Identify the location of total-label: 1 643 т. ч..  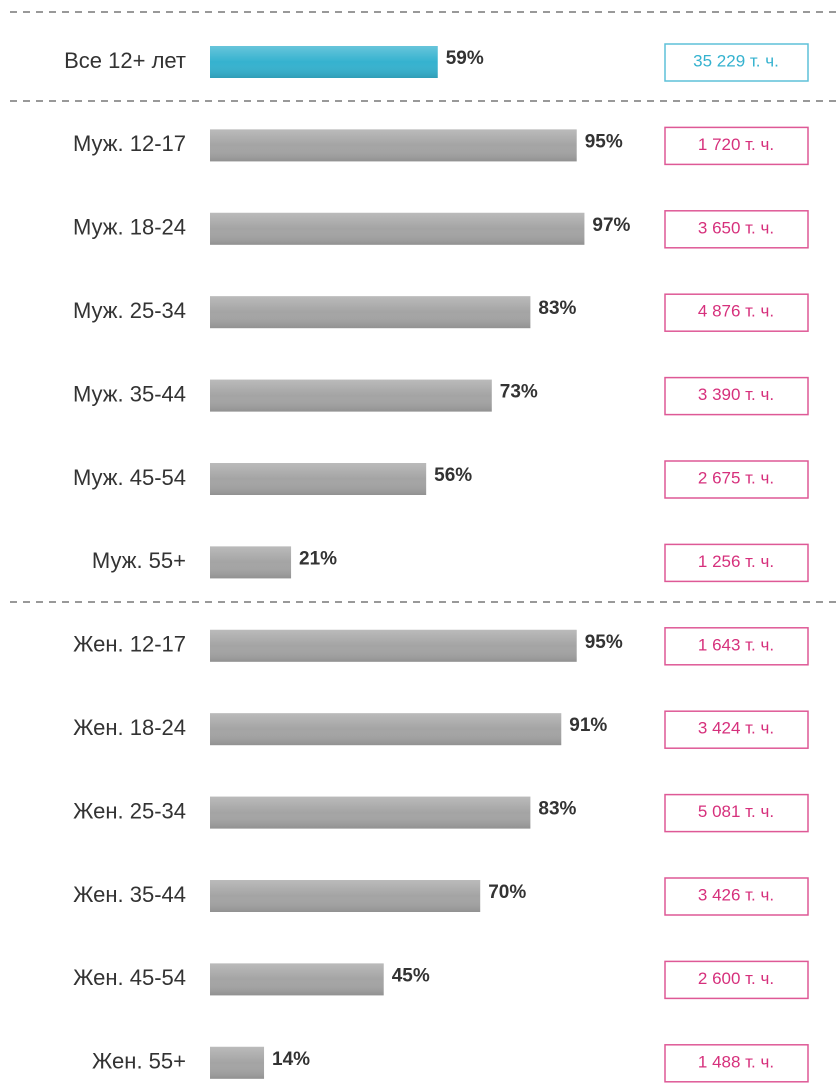
(736, 644).